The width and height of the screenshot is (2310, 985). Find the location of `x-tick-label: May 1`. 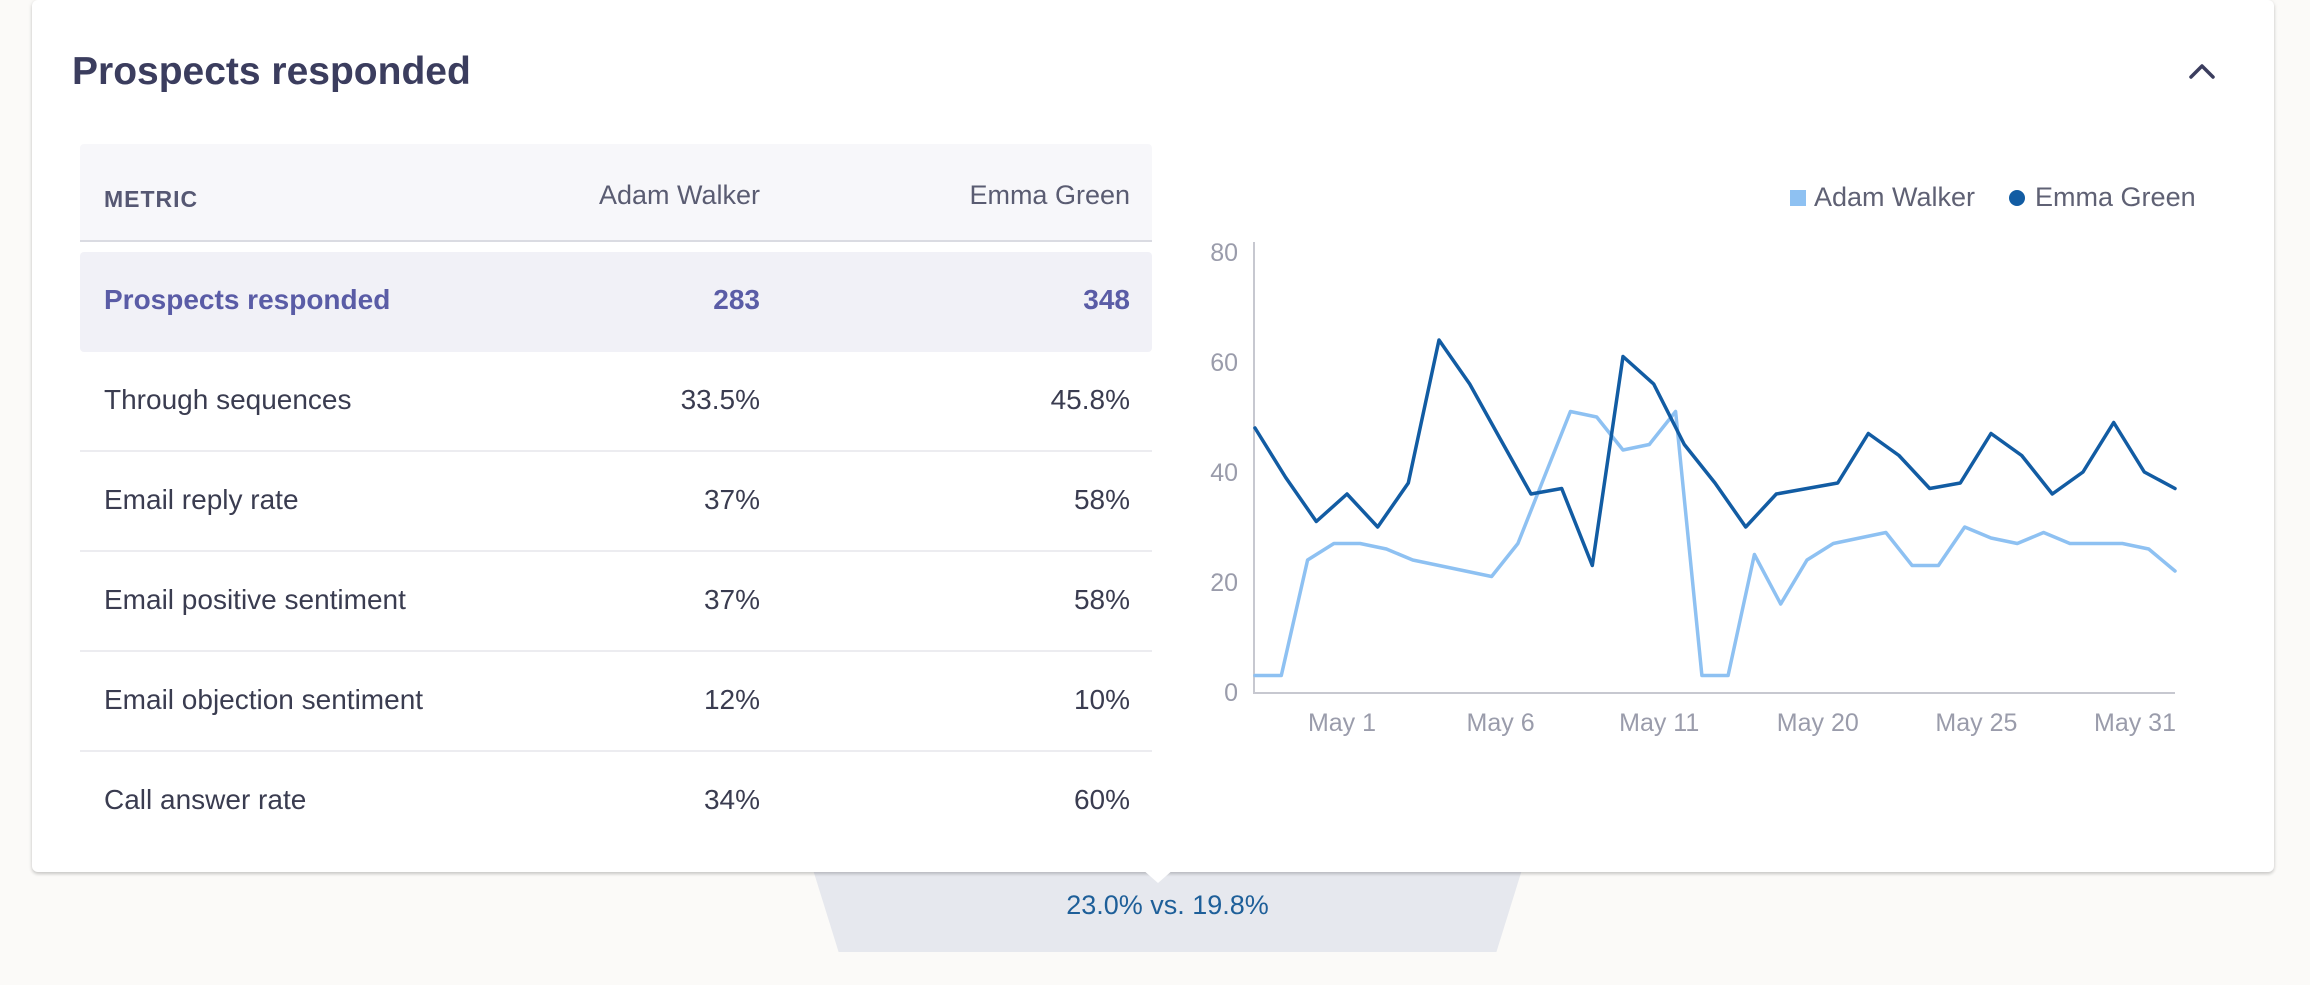

x-tick-label: May 1 is located at coordinates (1342, 723).